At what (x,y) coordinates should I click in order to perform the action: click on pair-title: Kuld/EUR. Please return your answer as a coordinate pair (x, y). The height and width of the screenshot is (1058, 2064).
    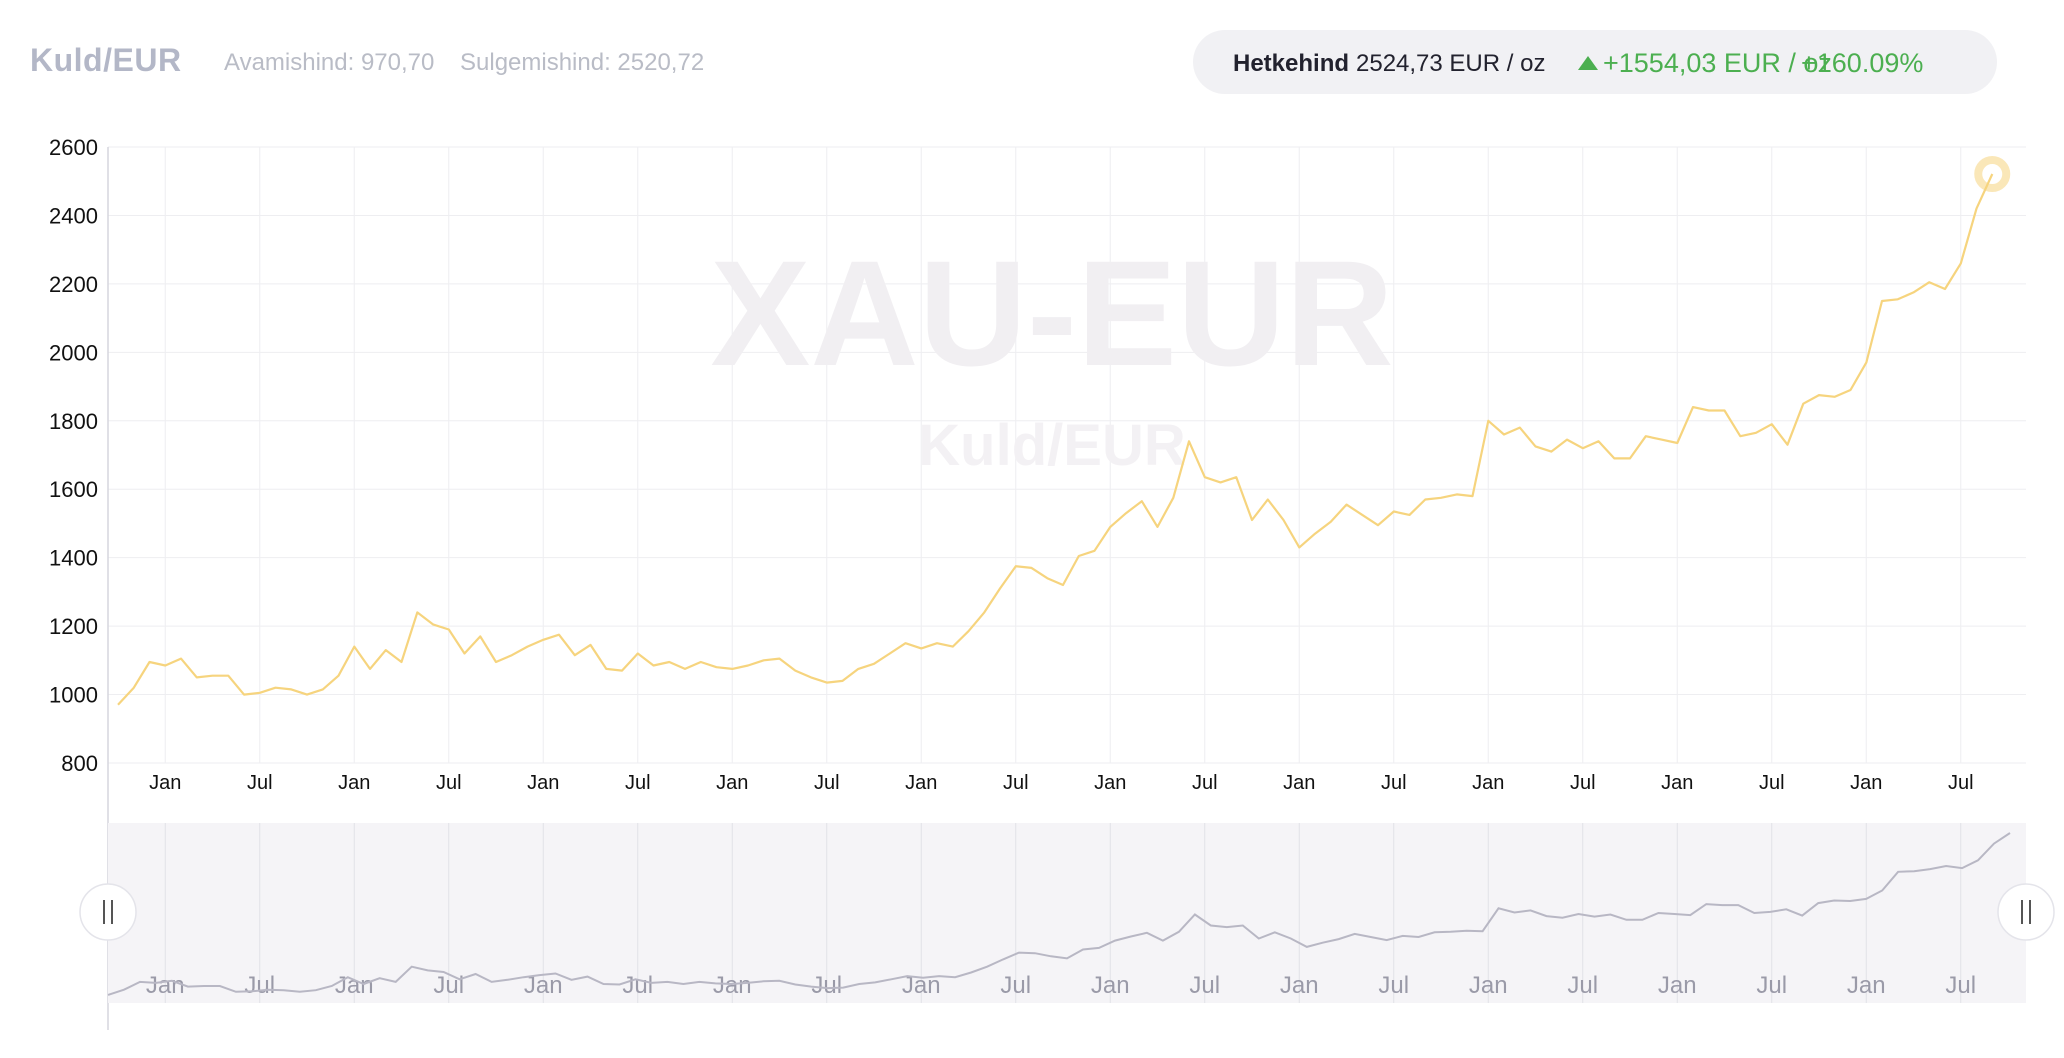
    Looking at the image, I should click on (106, 60).